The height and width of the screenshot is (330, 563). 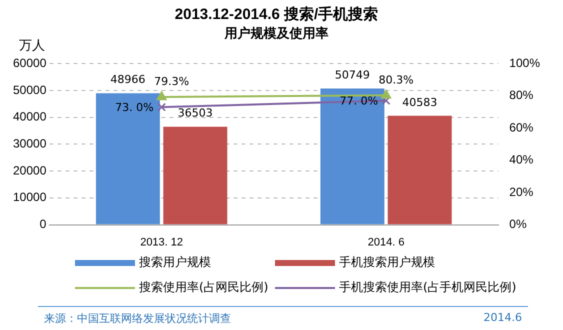 What do you see at coordinates (396, 79) in the screenshot?
I see `data-label: 80.3%` at bounding box center [396, 79].